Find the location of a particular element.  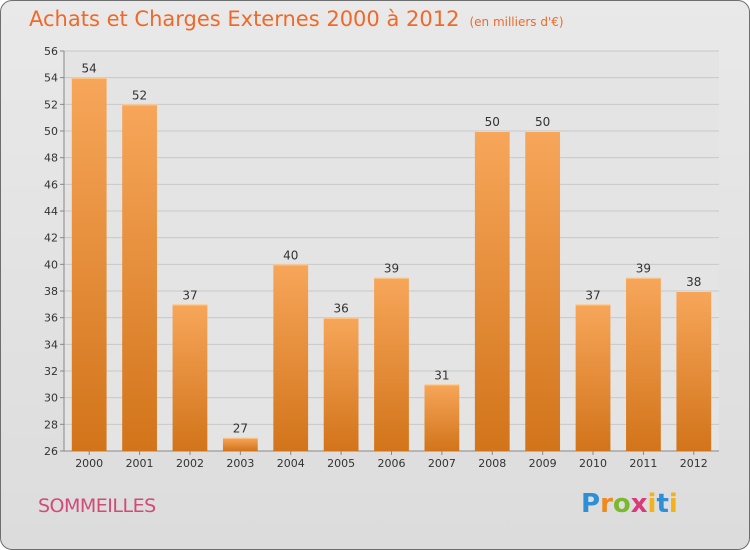

logo-letter: o is located at coordinates (621, 504).